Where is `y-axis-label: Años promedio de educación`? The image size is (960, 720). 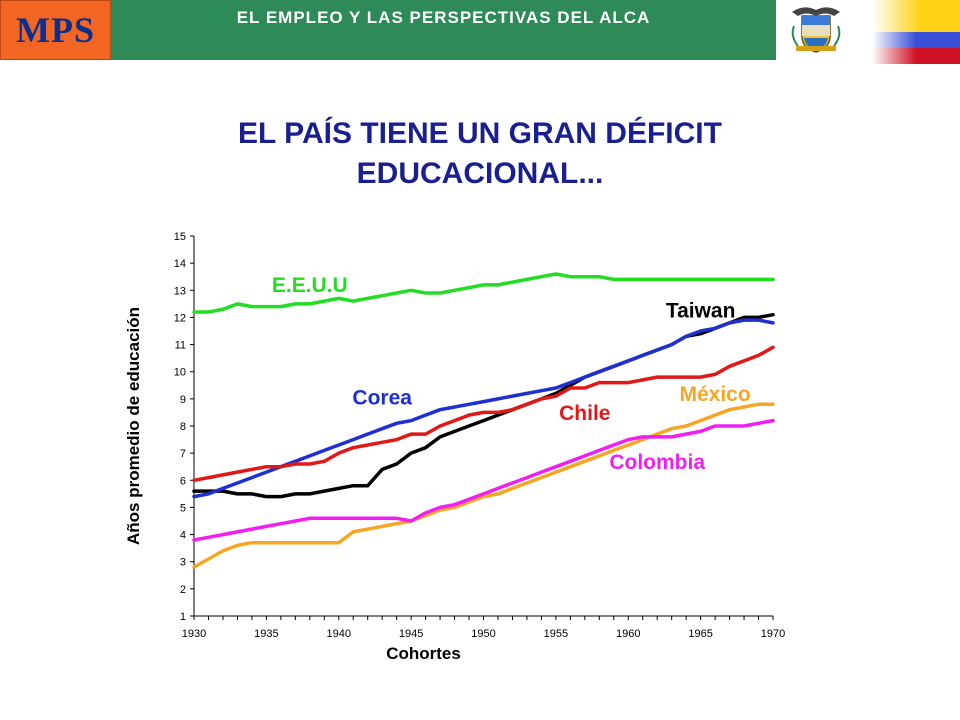 y-axis-label: Años promedio de educación is located at coordinates (133, 426).